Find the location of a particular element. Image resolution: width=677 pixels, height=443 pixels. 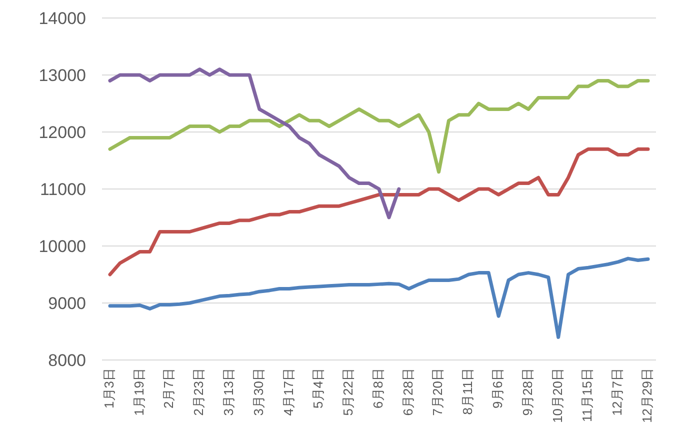

x-tick-label: 1月3日 is located at coordinates (108, 388).